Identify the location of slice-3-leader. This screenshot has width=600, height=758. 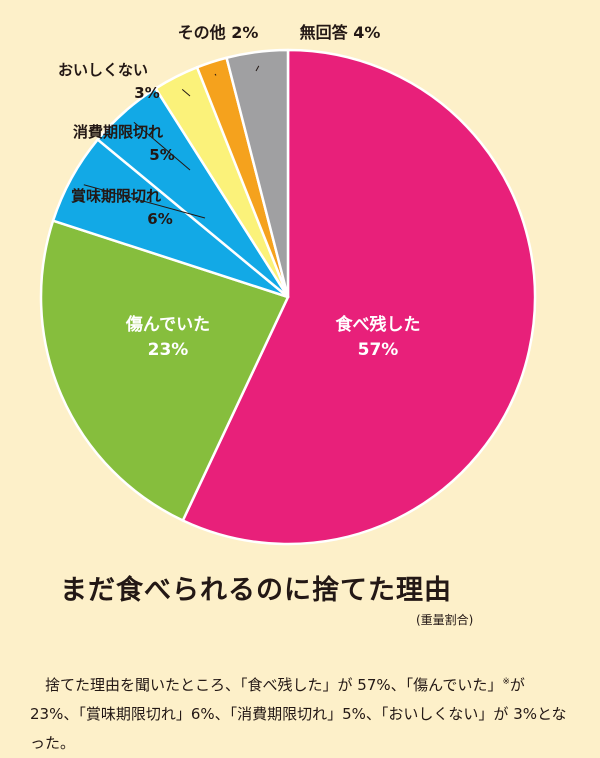
(144, 201).